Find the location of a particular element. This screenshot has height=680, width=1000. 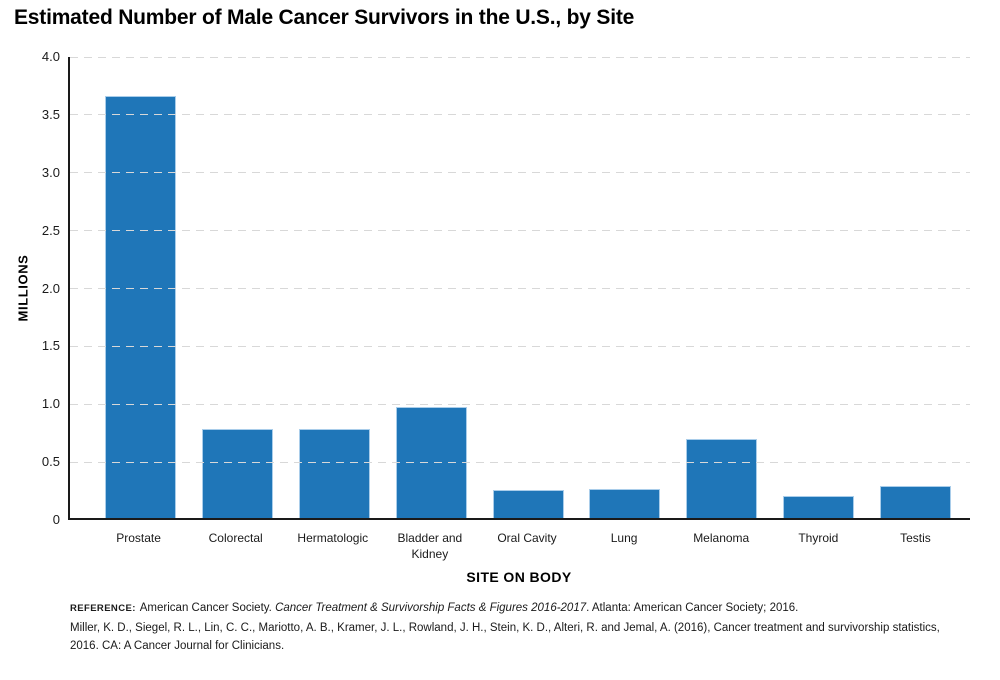

y-tick-label: 4.0 is located at coordinates (50, 56).